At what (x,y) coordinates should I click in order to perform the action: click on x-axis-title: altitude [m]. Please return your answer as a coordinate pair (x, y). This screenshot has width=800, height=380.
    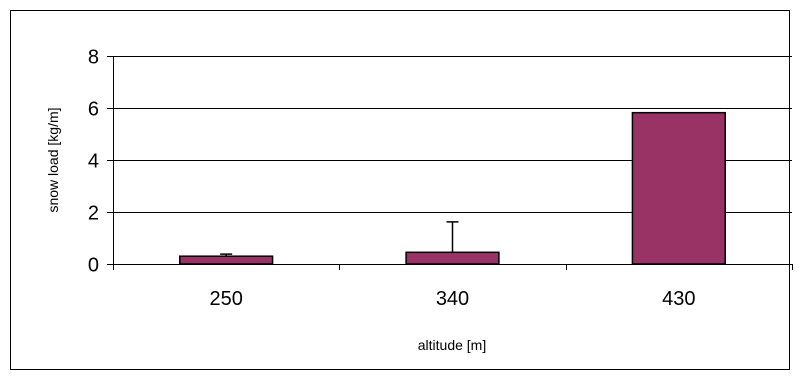
    Looking at the image, I should click on (452, 345).